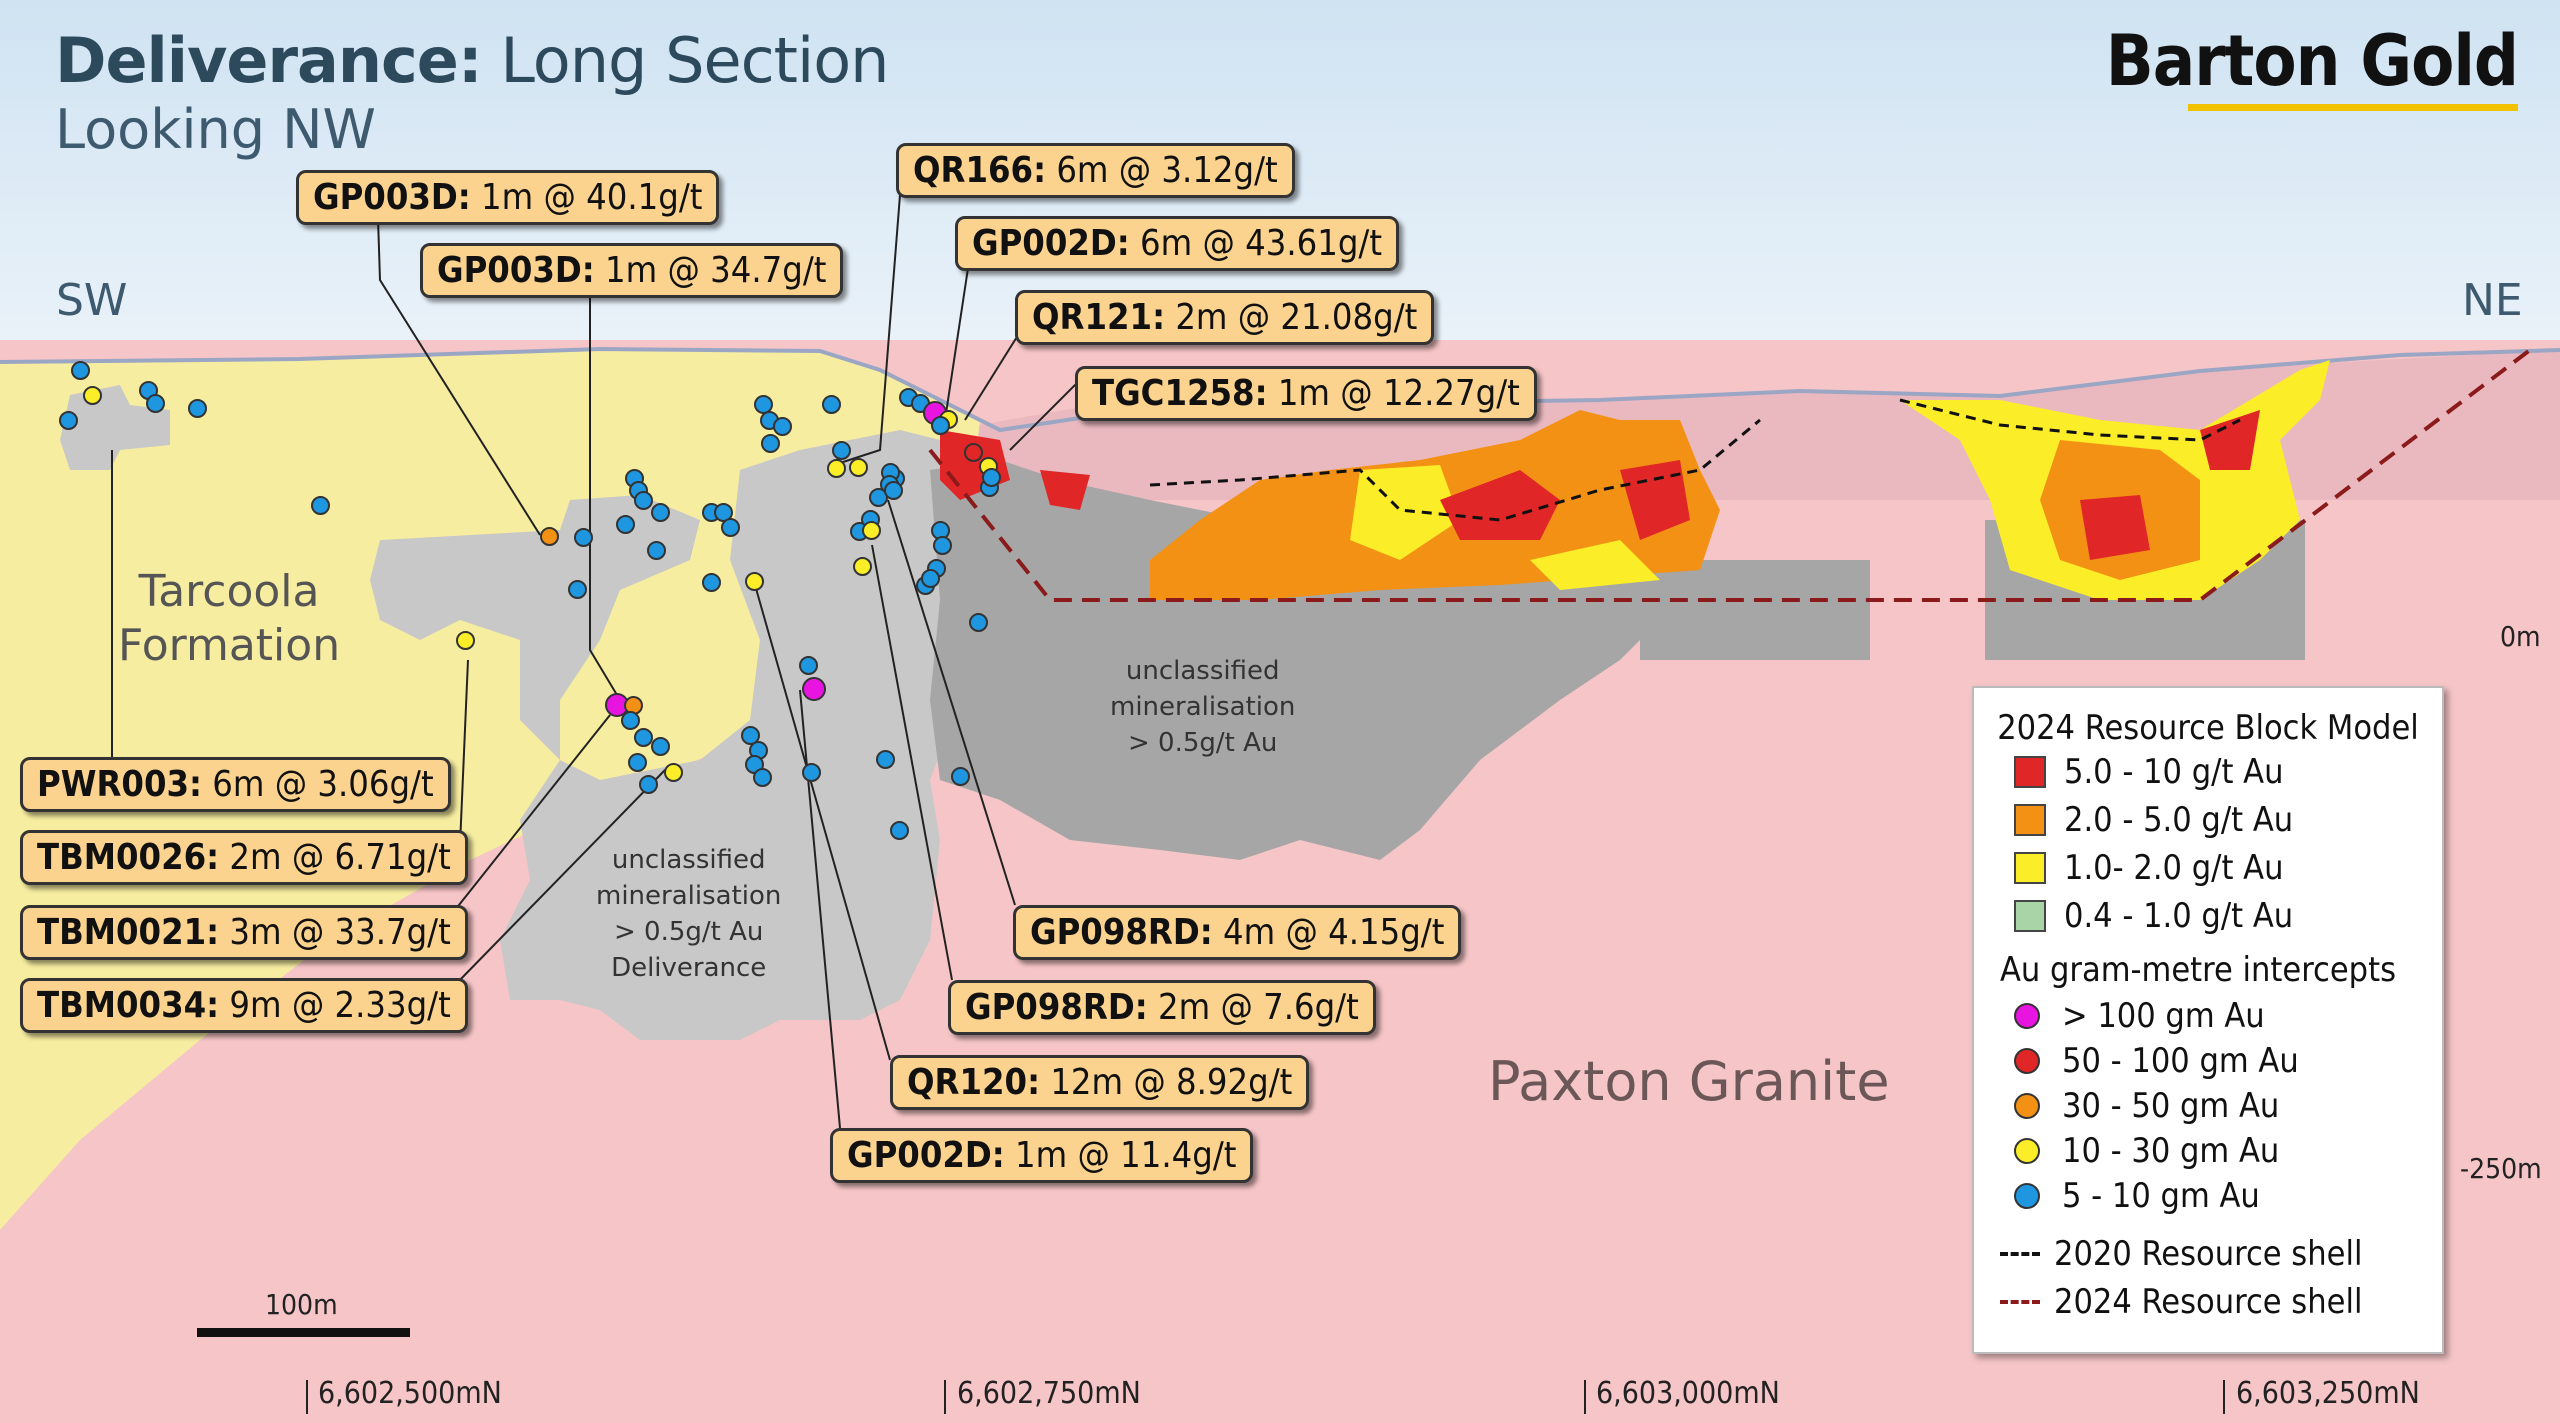  What do you see at coordinates (685, 60) in the screenshot?
I see `title-rest: Long Section` at bounding box center [685, 60].